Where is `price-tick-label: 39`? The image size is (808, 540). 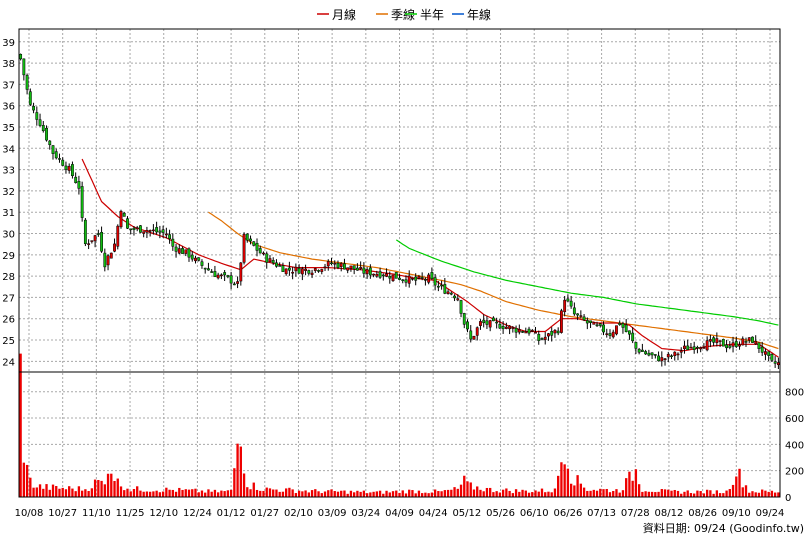
price-tick-label: 39 is located at coordinates (8, 43).